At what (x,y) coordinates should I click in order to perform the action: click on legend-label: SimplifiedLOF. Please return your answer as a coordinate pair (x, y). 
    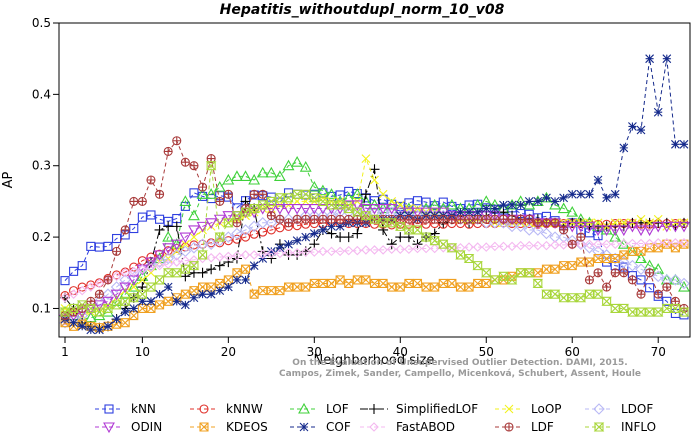
    Looking at the image, I should click on (437, 409).